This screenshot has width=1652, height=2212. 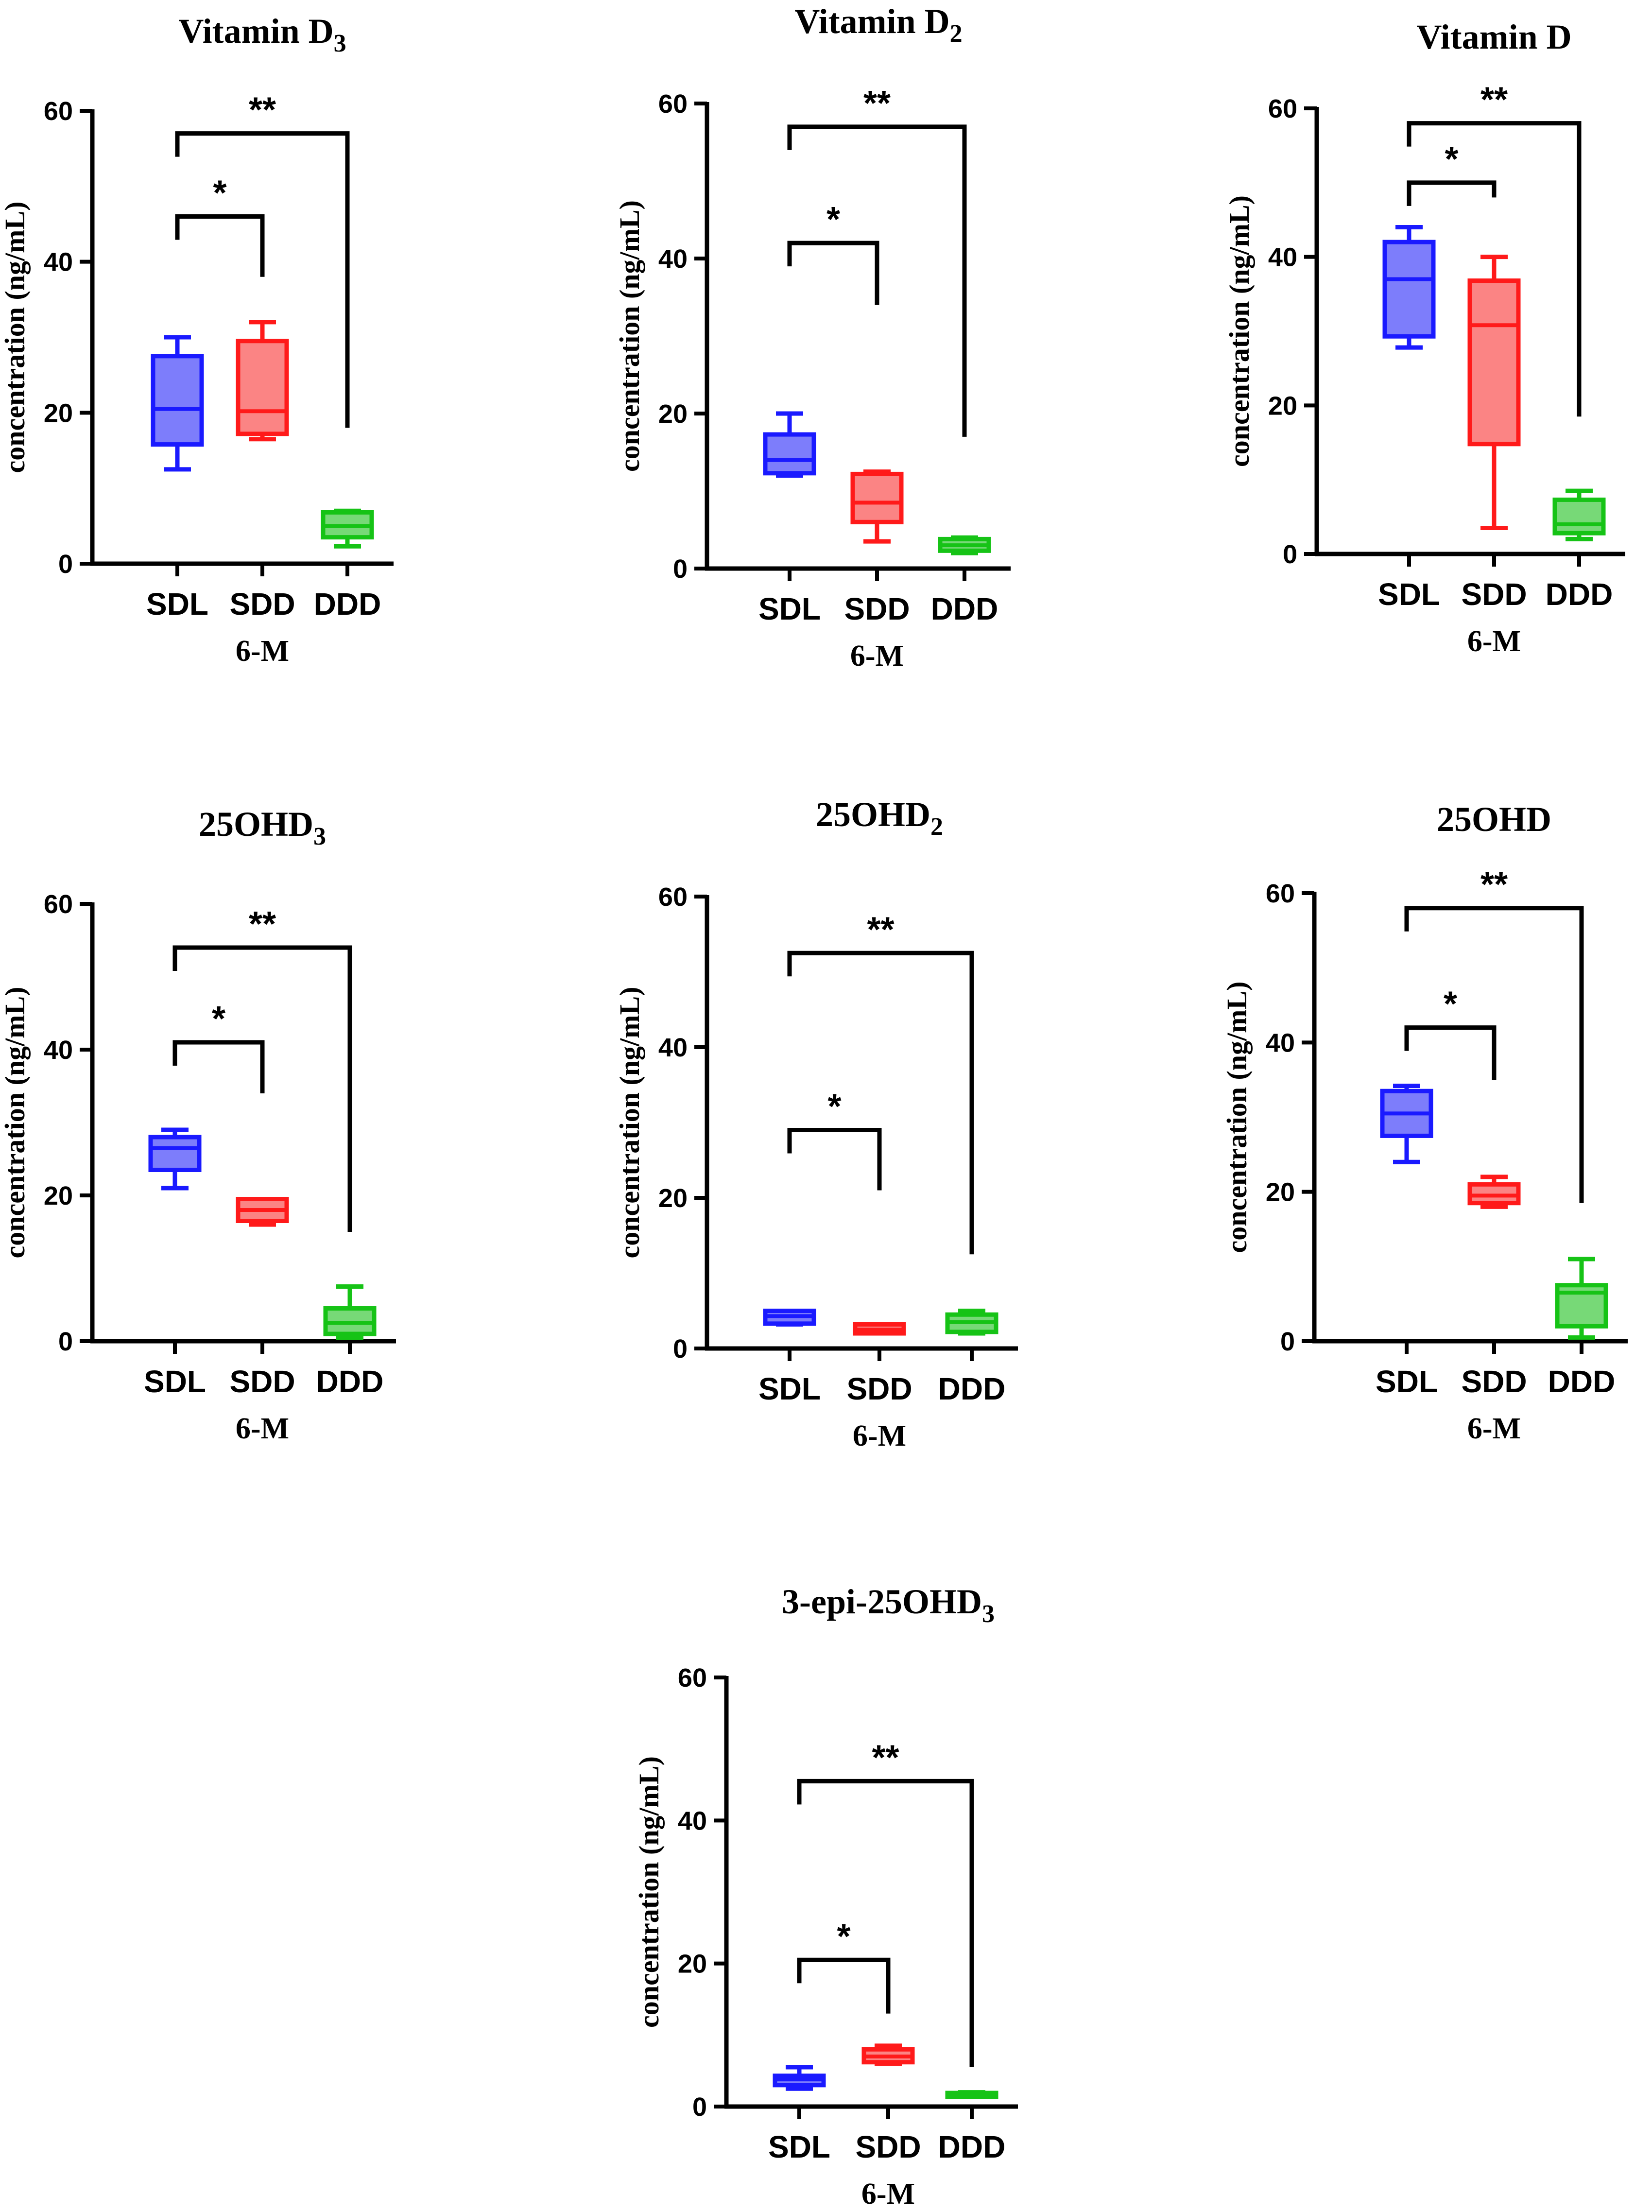 What do you see at coordinates (790, 1318) in the screenshot?
I see `box-sdl` at bounding box center [790, 1318].